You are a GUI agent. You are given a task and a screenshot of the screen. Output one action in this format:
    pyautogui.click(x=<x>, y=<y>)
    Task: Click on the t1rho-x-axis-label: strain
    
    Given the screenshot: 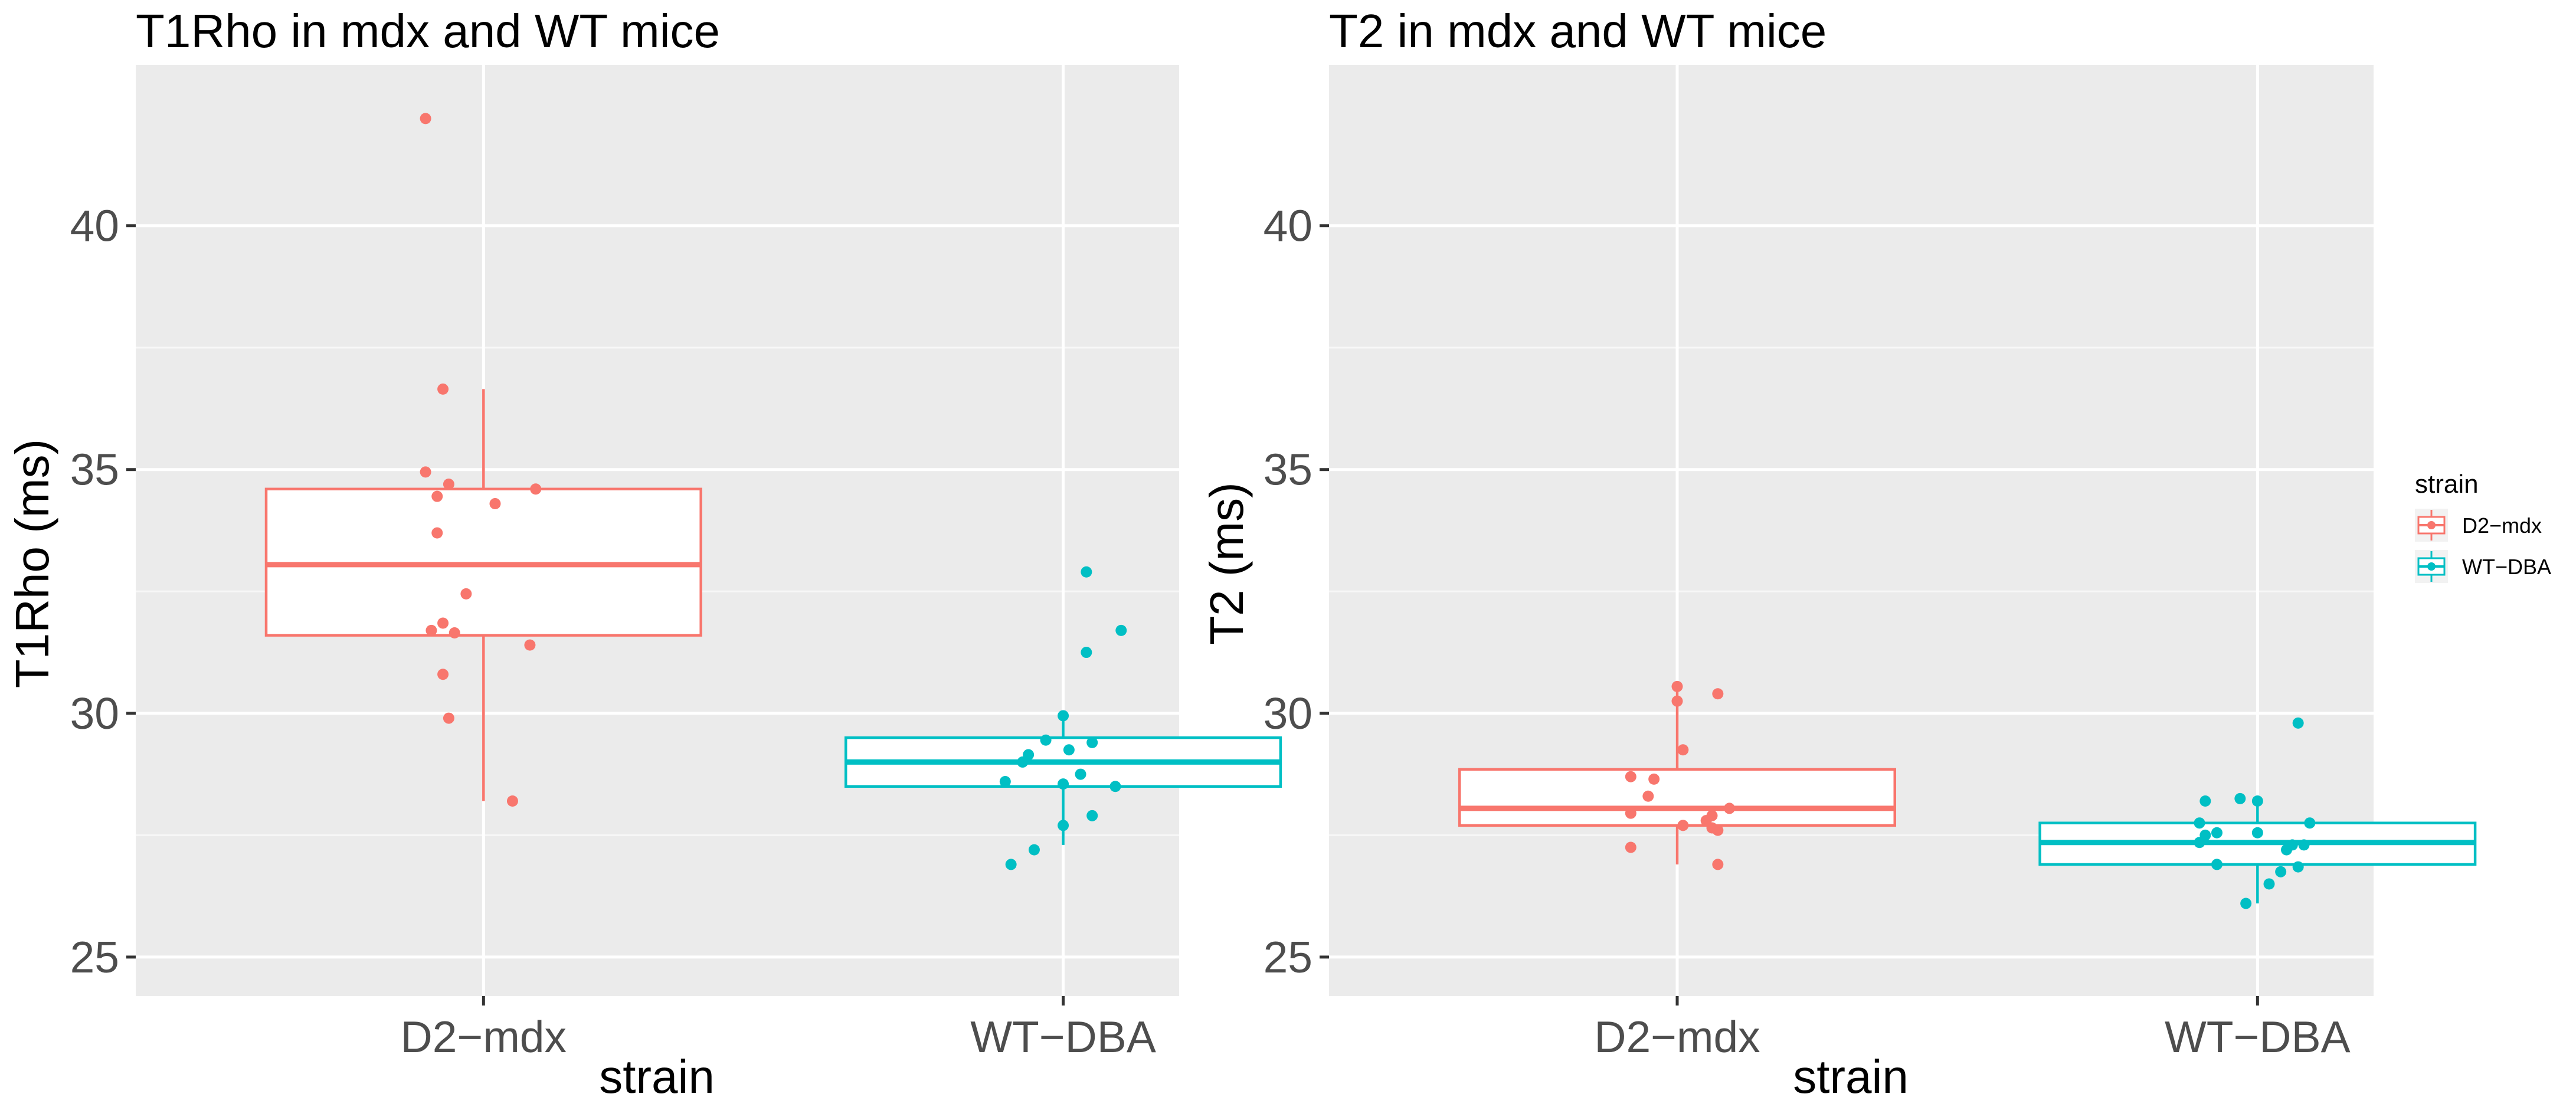 What is the action you would take?
    pyautogui.click(x=657, y=1076)
    